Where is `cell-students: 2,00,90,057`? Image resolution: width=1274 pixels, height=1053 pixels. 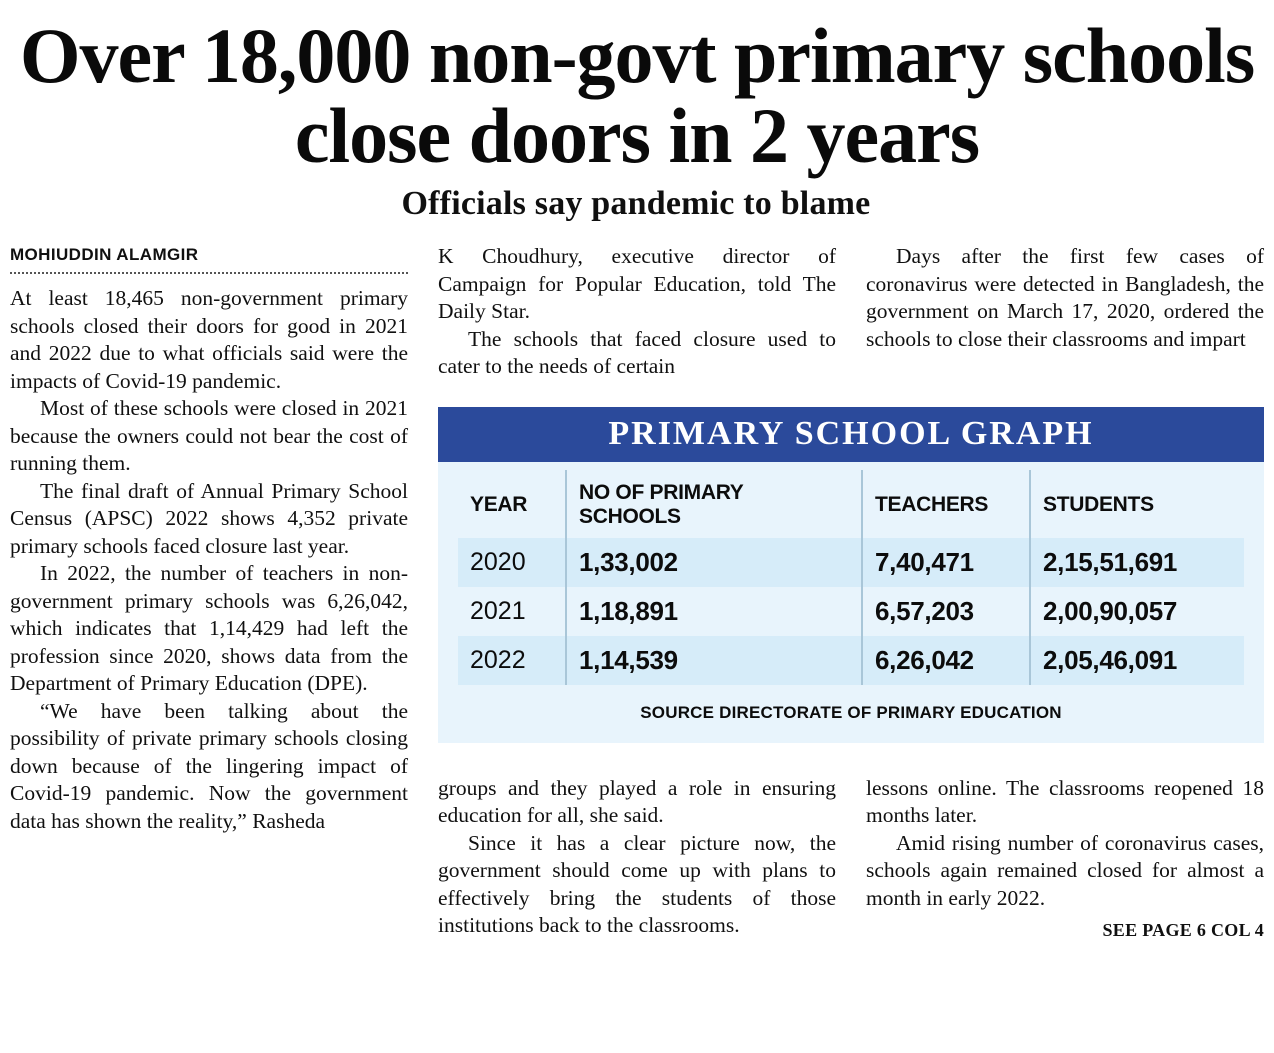 cell-students: 2,00,90,057 is located at coordinates (1136, 611).